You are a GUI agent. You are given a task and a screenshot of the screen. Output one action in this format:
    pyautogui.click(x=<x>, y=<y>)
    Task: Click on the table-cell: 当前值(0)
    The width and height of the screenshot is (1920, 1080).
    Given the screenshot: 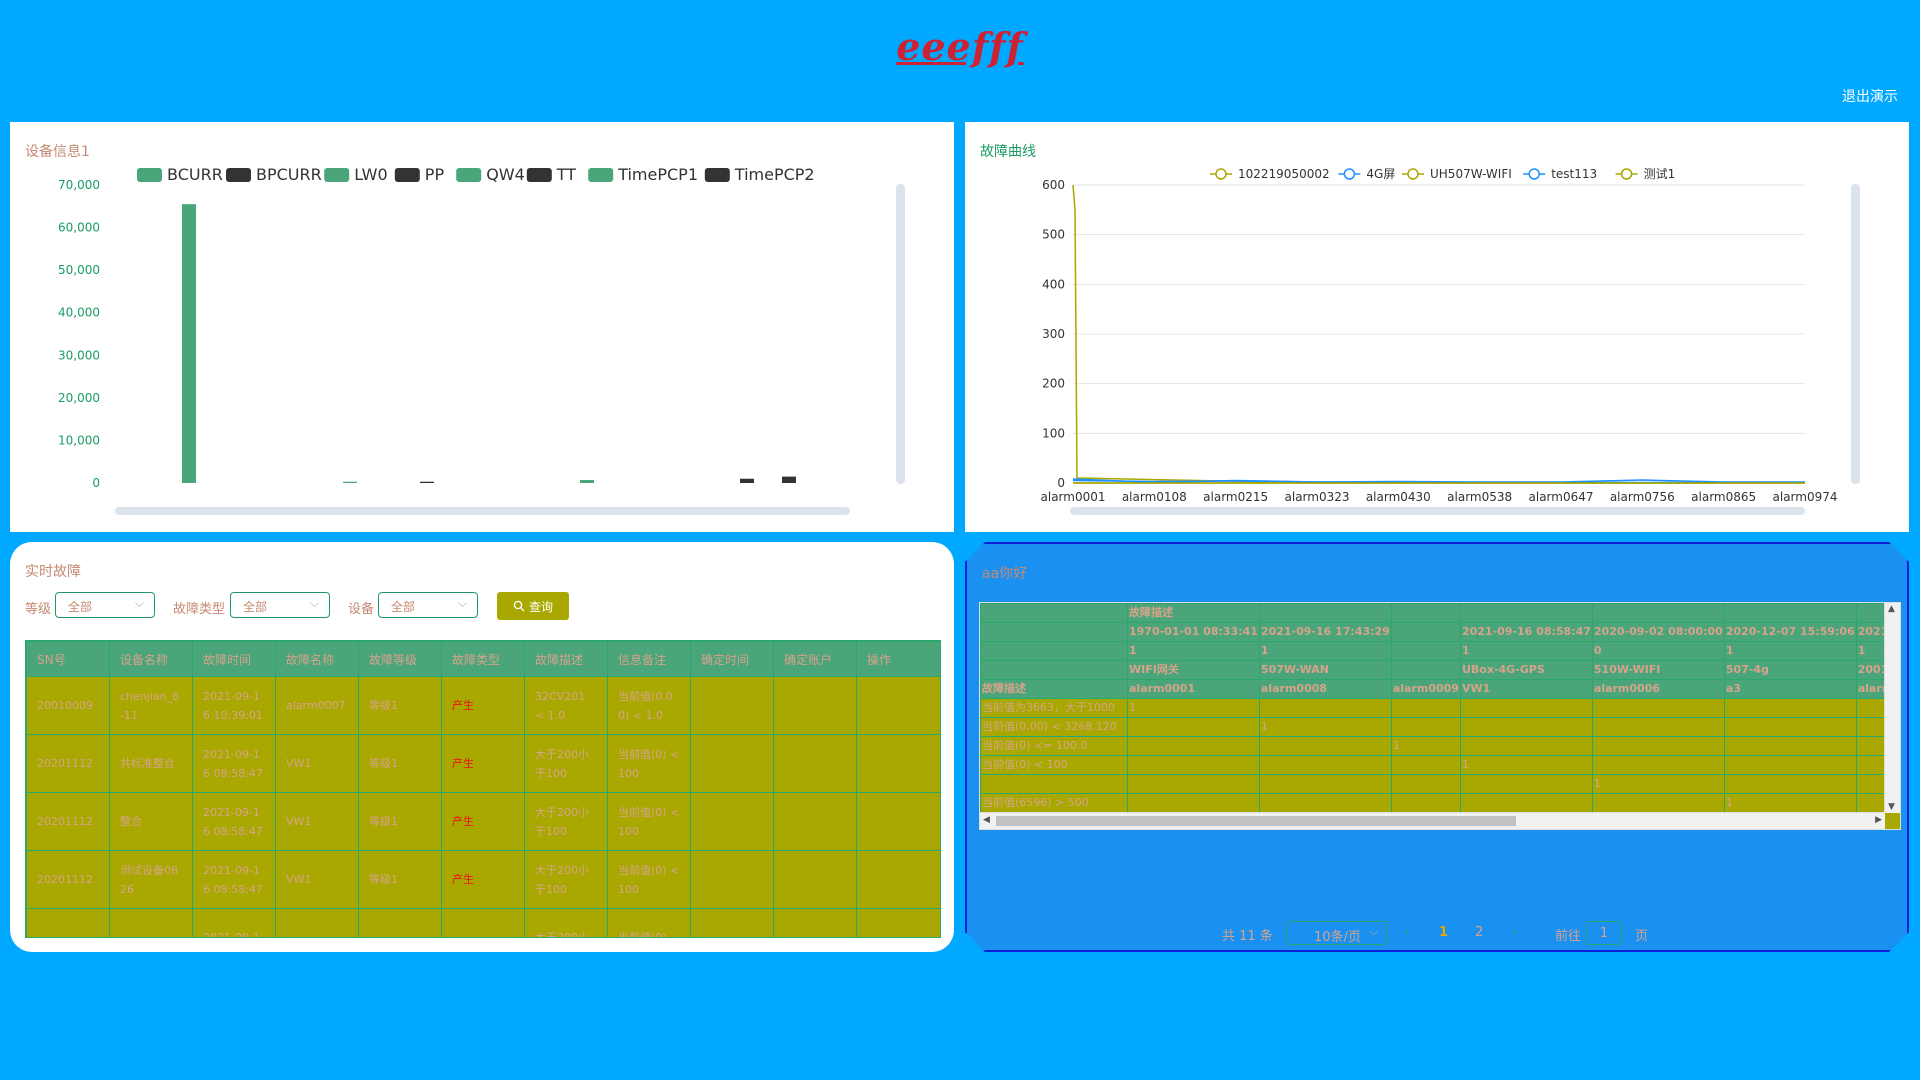 What is the action you would take?
    pyautogui.click(x=649, y=922)
    